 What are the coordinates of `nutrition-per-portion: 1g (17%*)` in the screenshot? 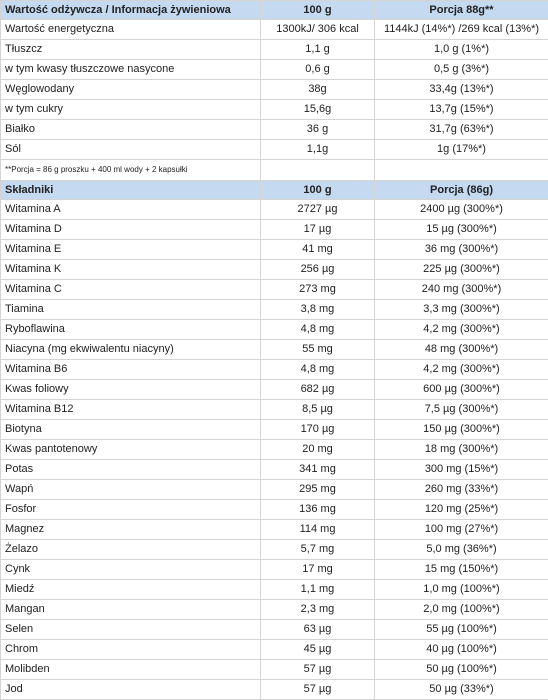 It's located at (461, 150).